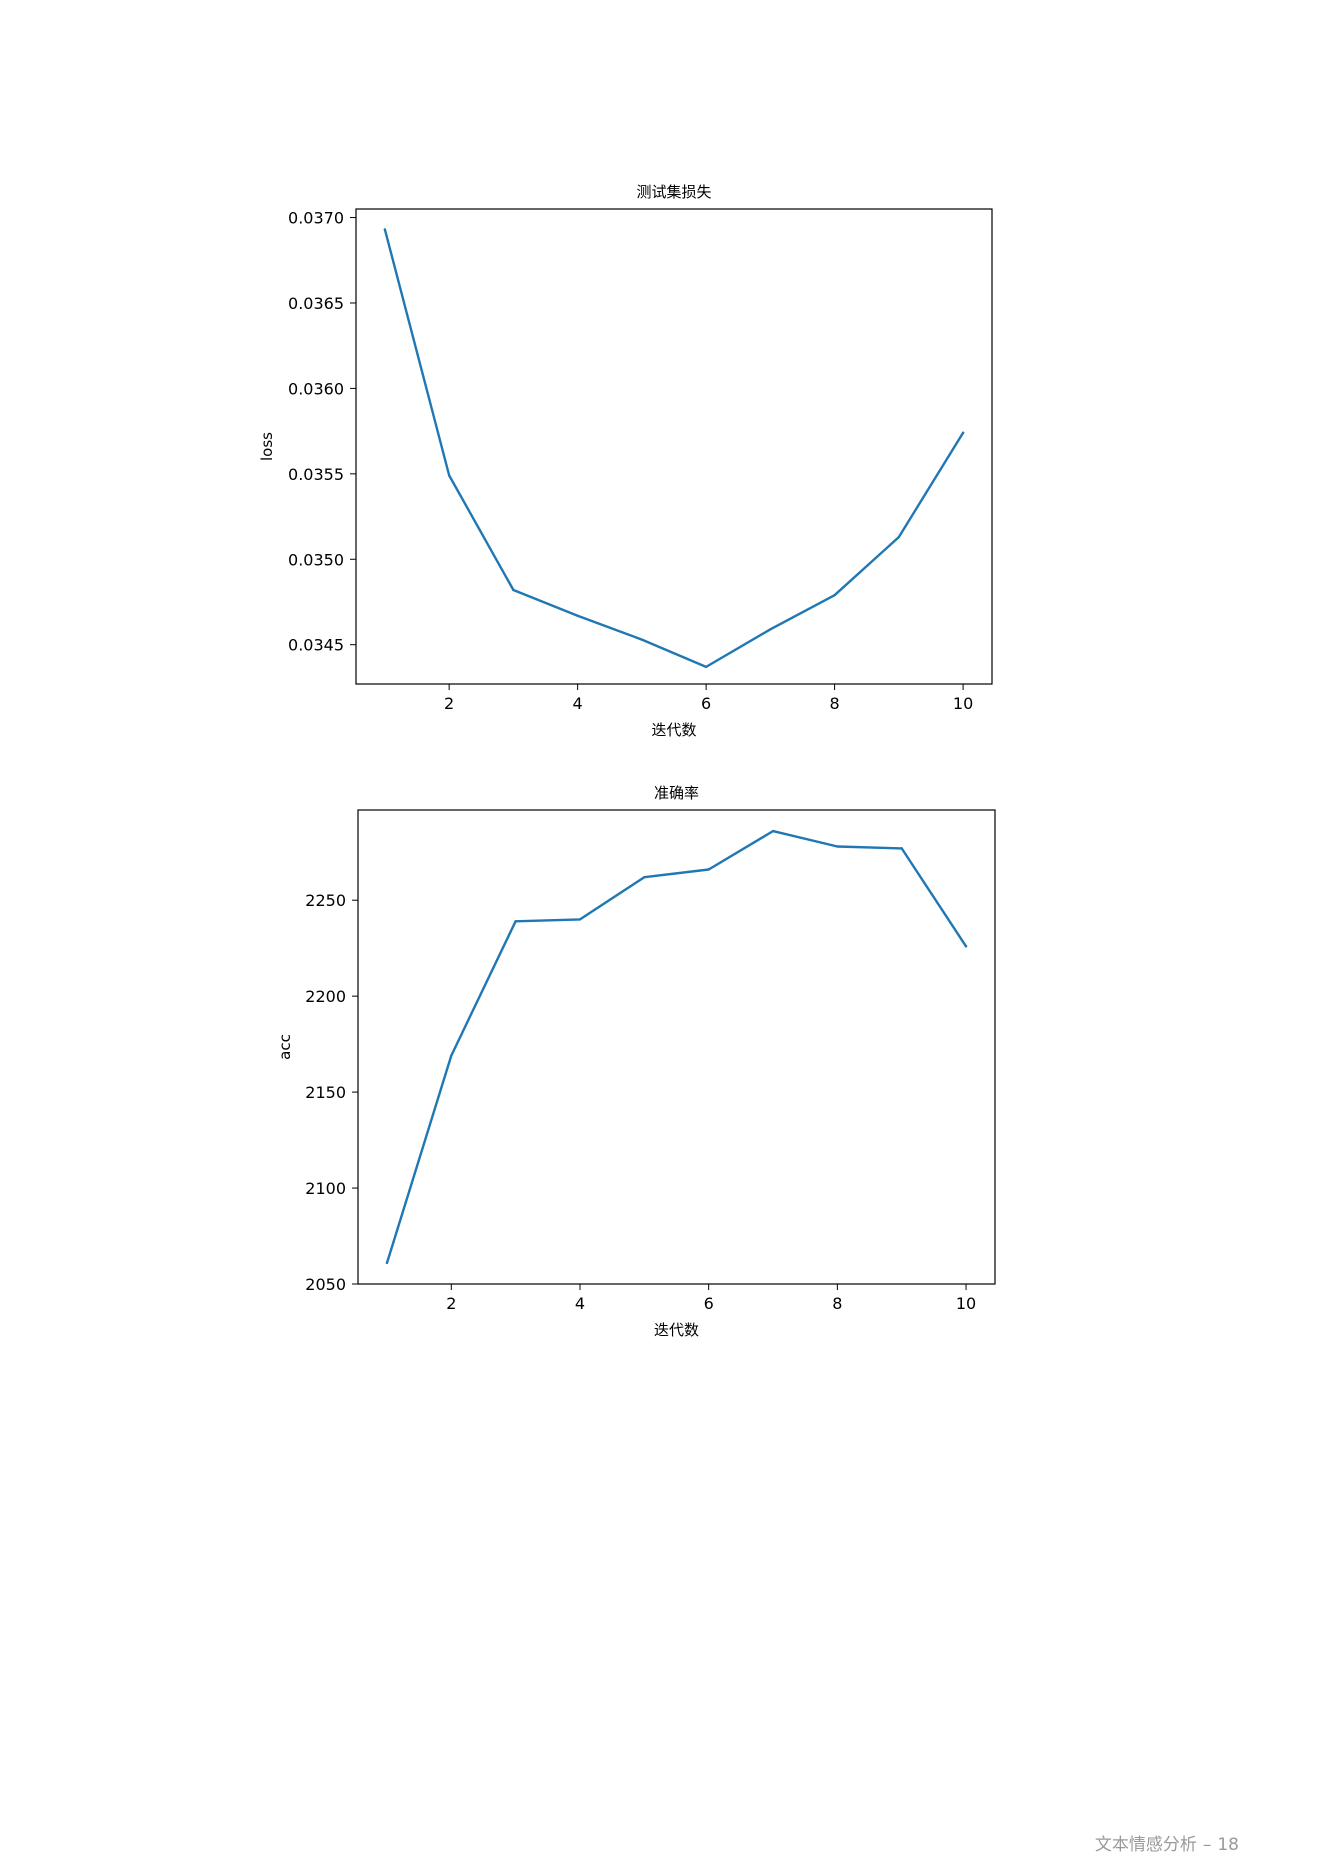 This screenshot has height=1871, width=1322. What do you see at coordinates (316, 474) in the screenshot?
I see `y-tick-label: 0.0355` at bounding box center [316, 474].